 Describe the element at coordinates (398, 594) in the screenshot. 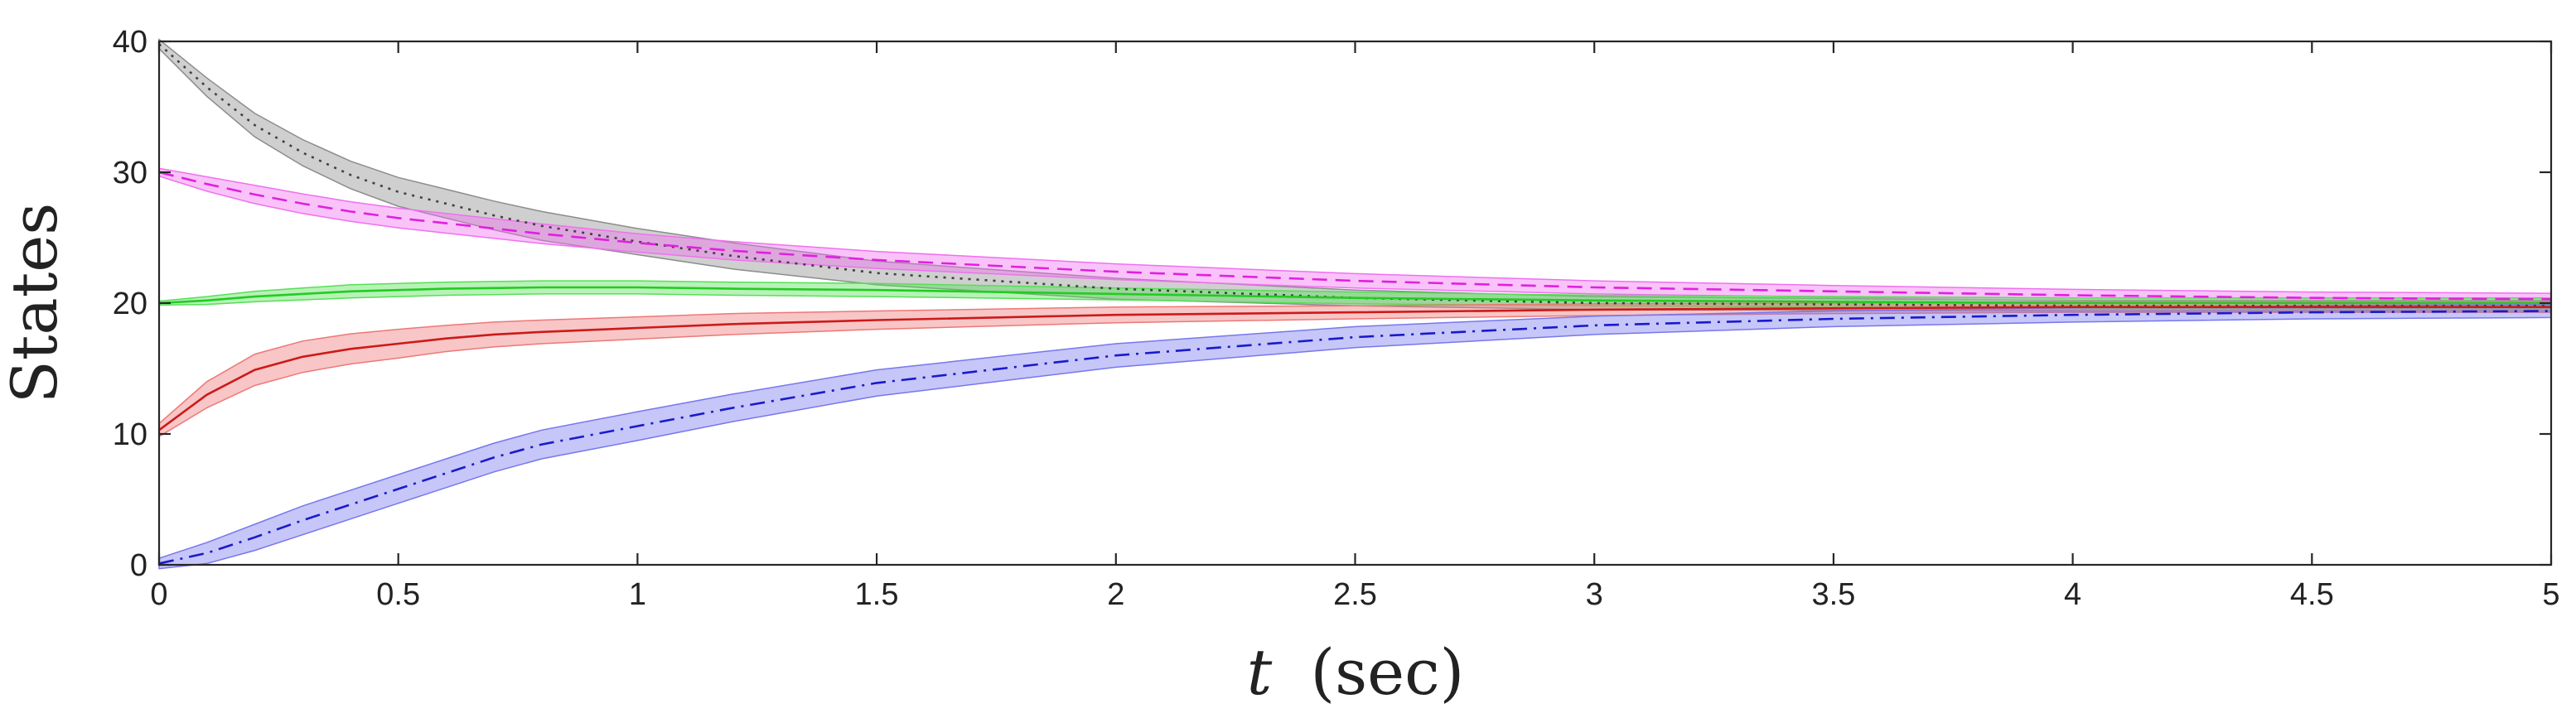

I see `x-tick-label: 0.5` at that location.